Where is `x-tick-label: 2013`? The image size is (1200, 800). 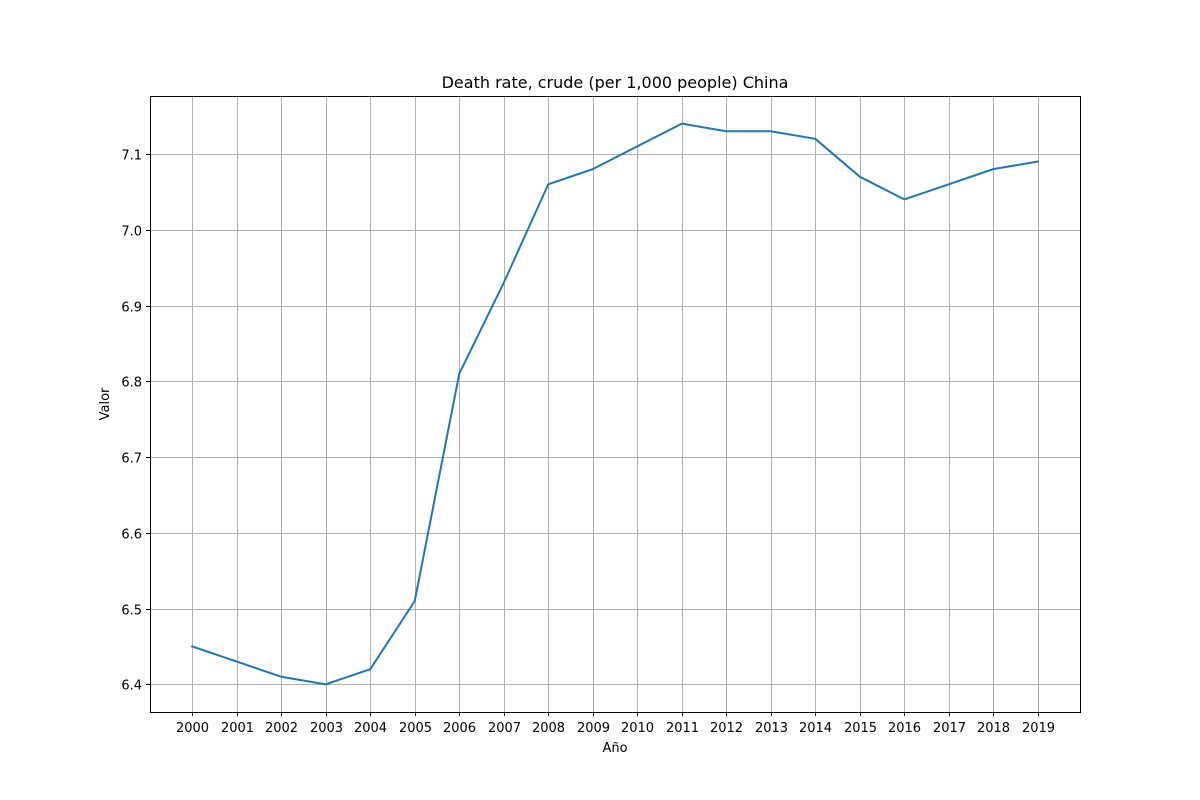
x-tick-label: 2013 is located at coordinates (771, 728).